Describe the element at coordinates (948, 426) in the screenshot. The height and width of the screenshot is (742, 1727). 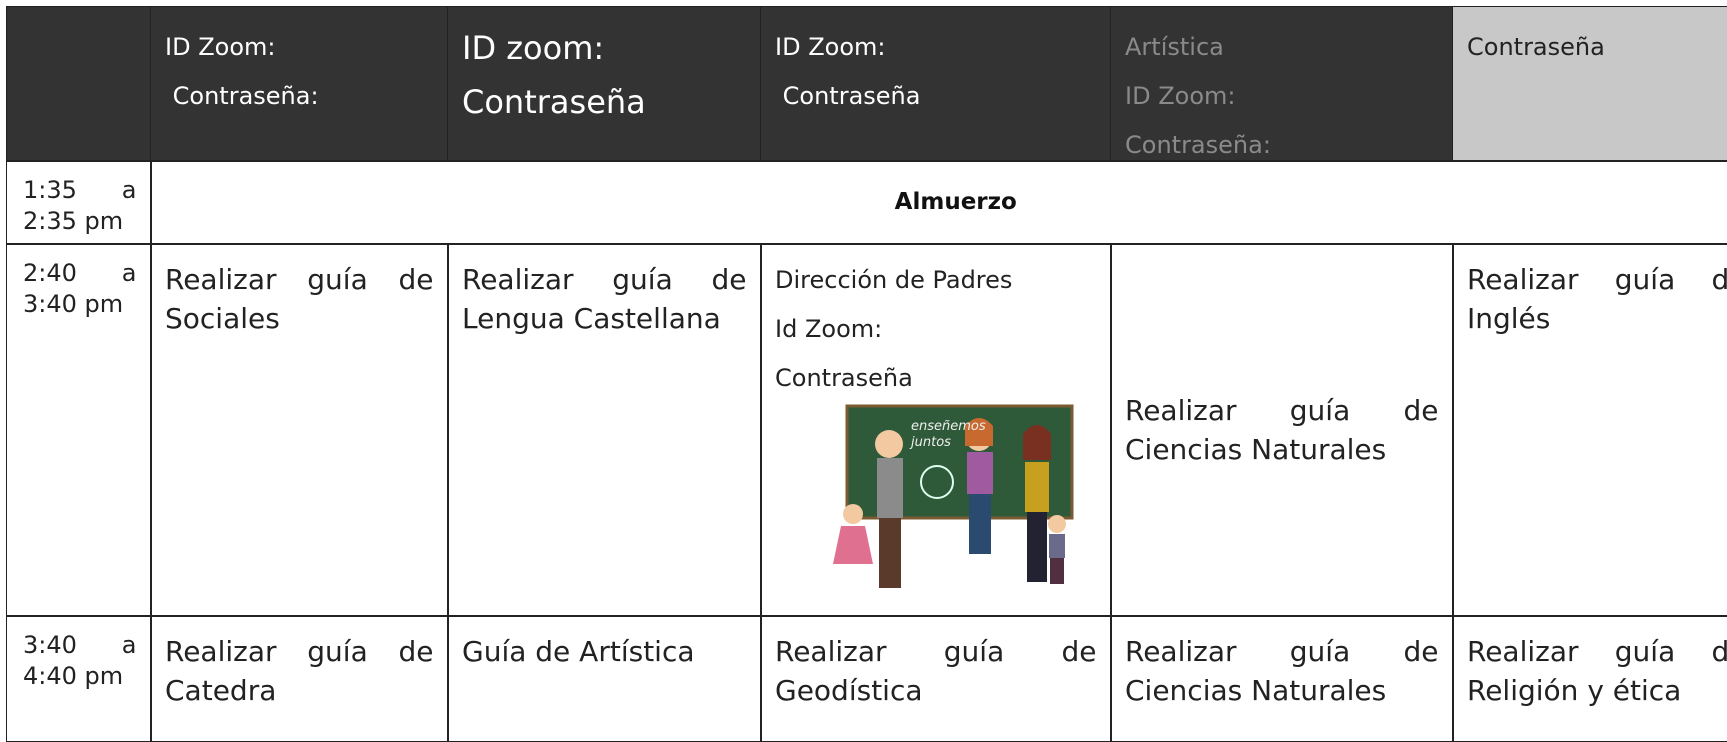
I see `caption-line: enseñemos` at that location.